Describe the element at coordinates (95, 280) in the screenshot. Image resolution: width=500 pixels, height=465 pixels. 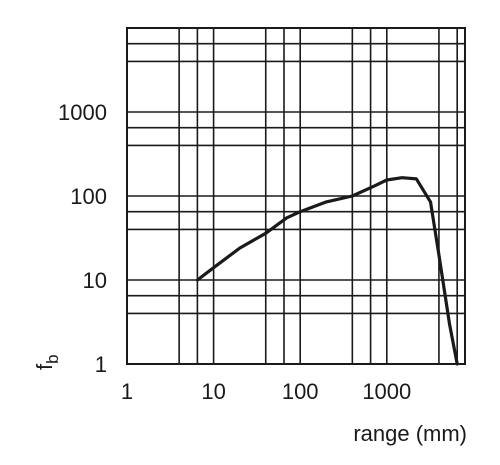
I see `y-tick-label: 10` at that location.